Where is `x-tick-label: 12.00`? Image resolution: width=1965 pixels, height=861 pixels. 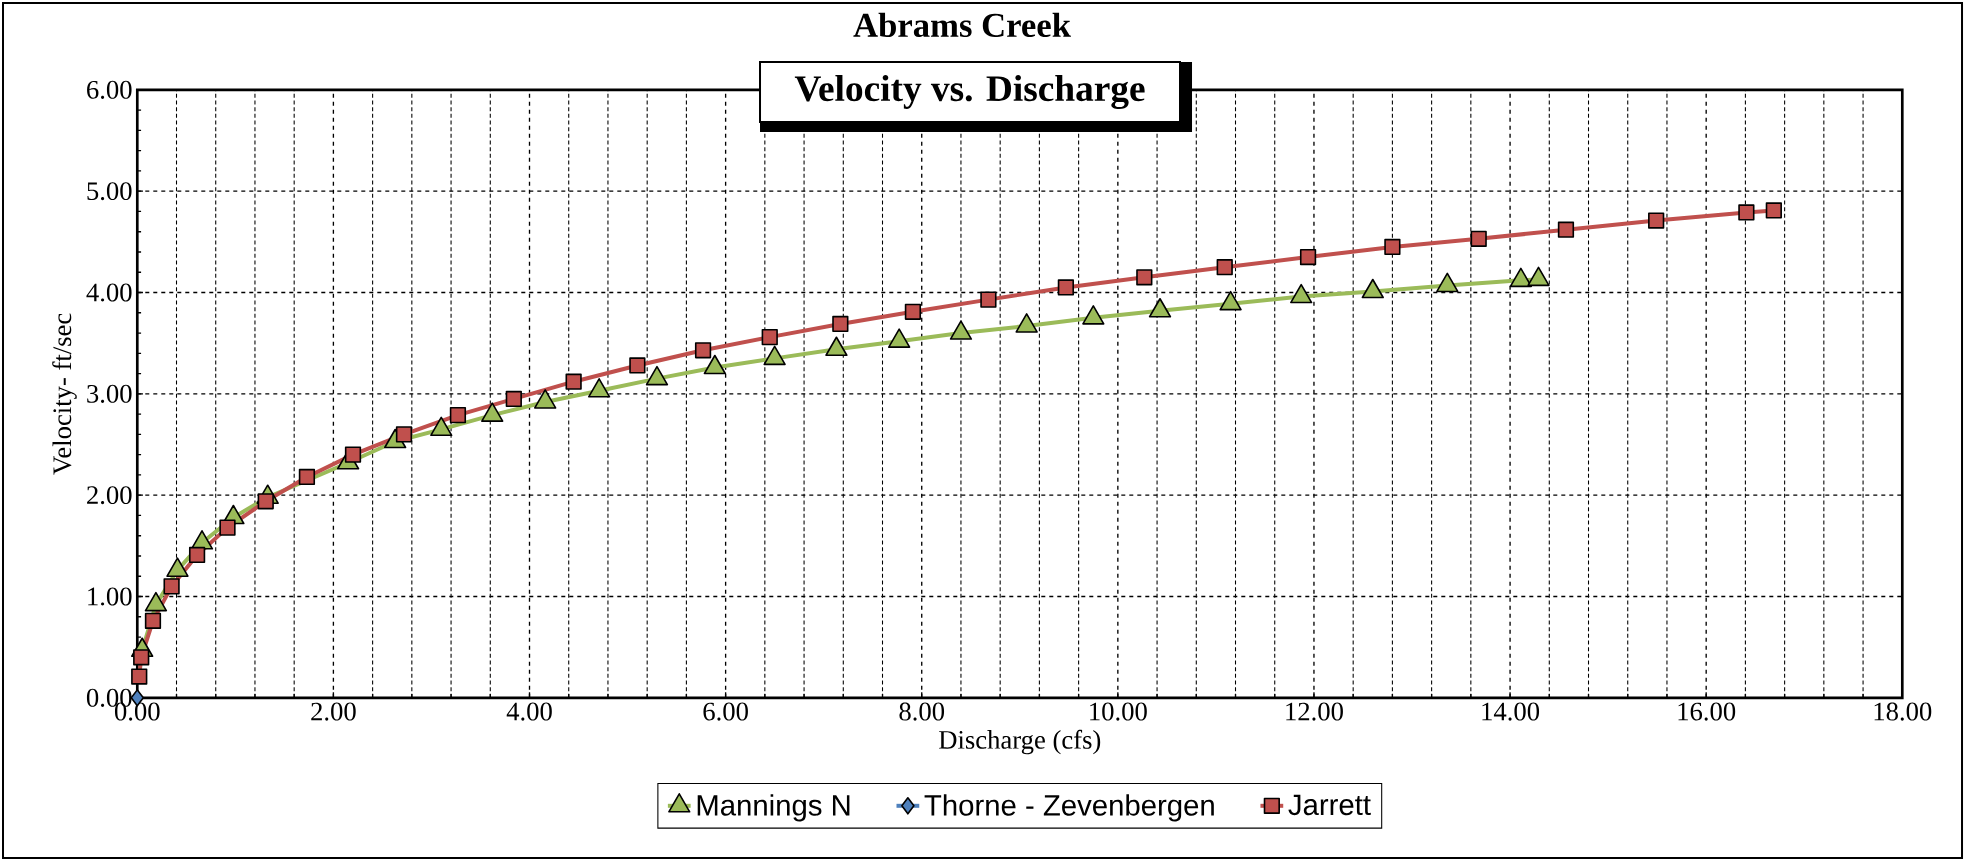 x-tick-label: 12.00 is located at coordinates (1314, 711).